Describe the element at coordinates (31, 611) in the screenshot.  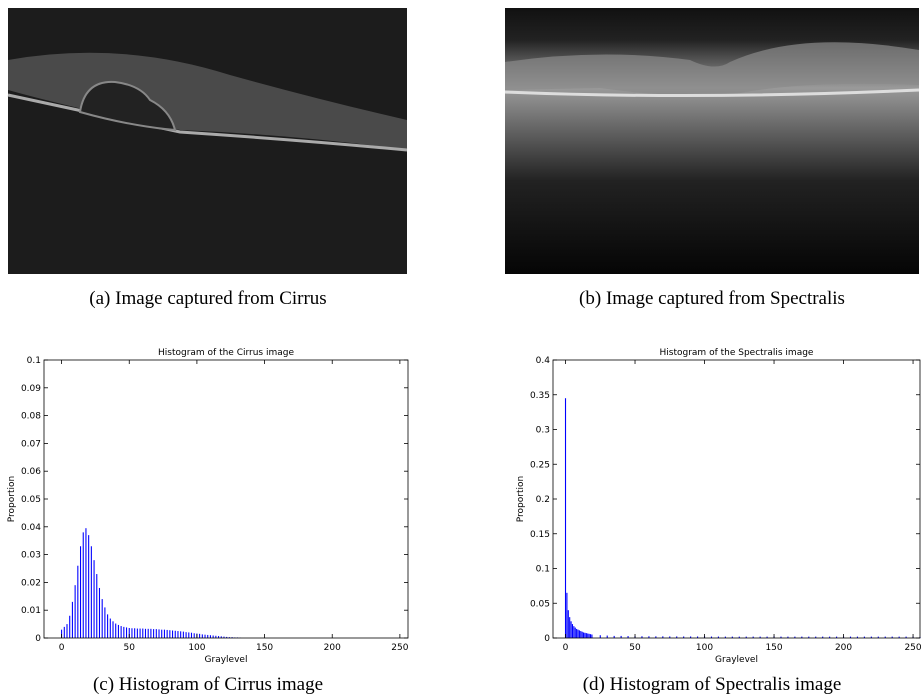
I see `y-tick-label: 0.01` at that location.